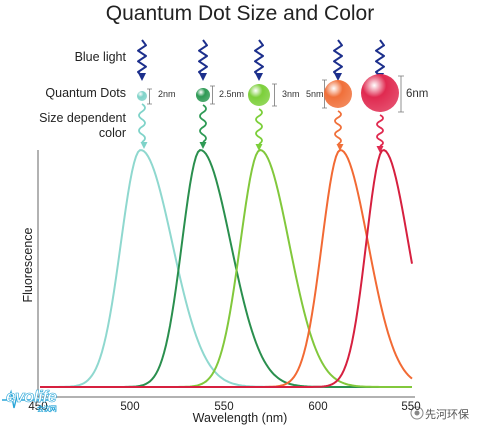  Describe the element at coordinates (447, 415) in the screenshot. I see `watermark-right-text: 先河环保` at that location.